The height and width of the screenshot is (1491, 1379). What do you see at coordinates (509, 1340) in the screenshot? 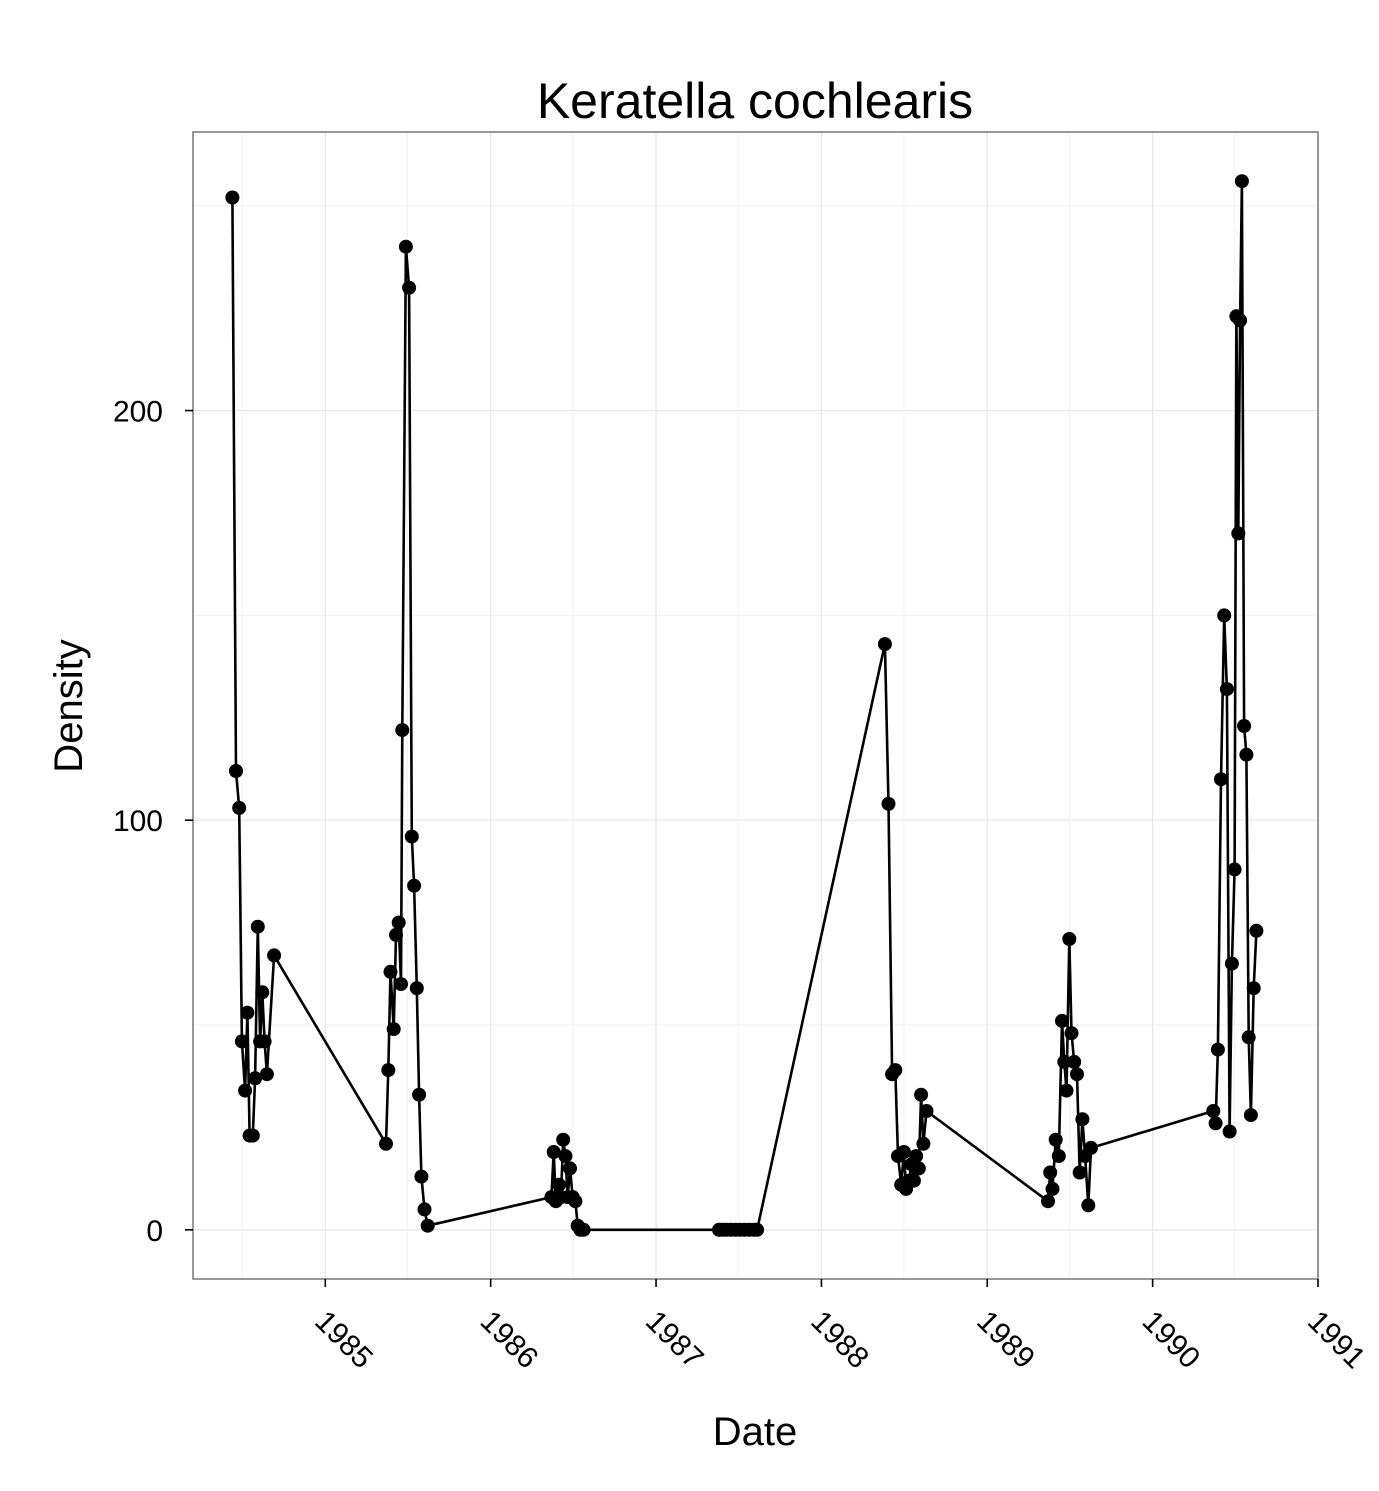
I see `x-tick-label: 1986` at bounding box center [509, 1340].